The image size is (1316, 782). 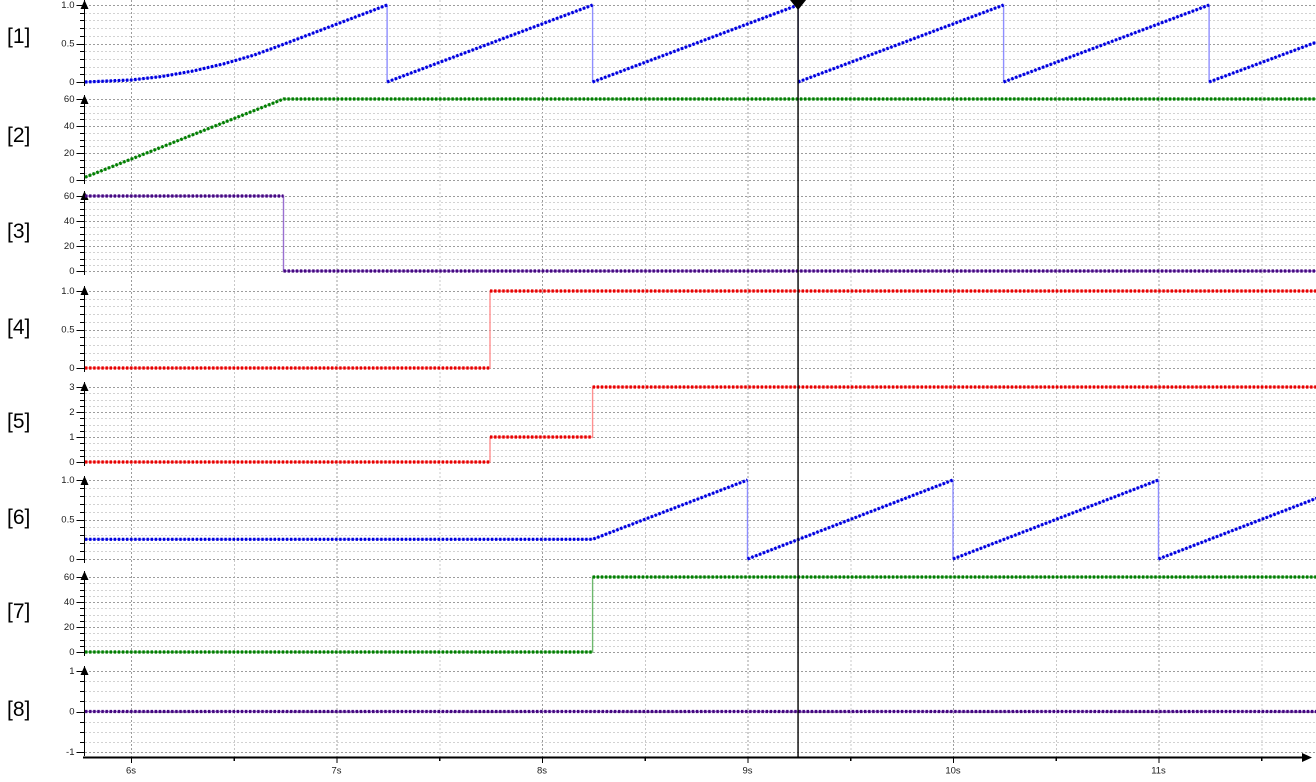 I want to click on panel-label-8: [8], so click(x=19, y=709).